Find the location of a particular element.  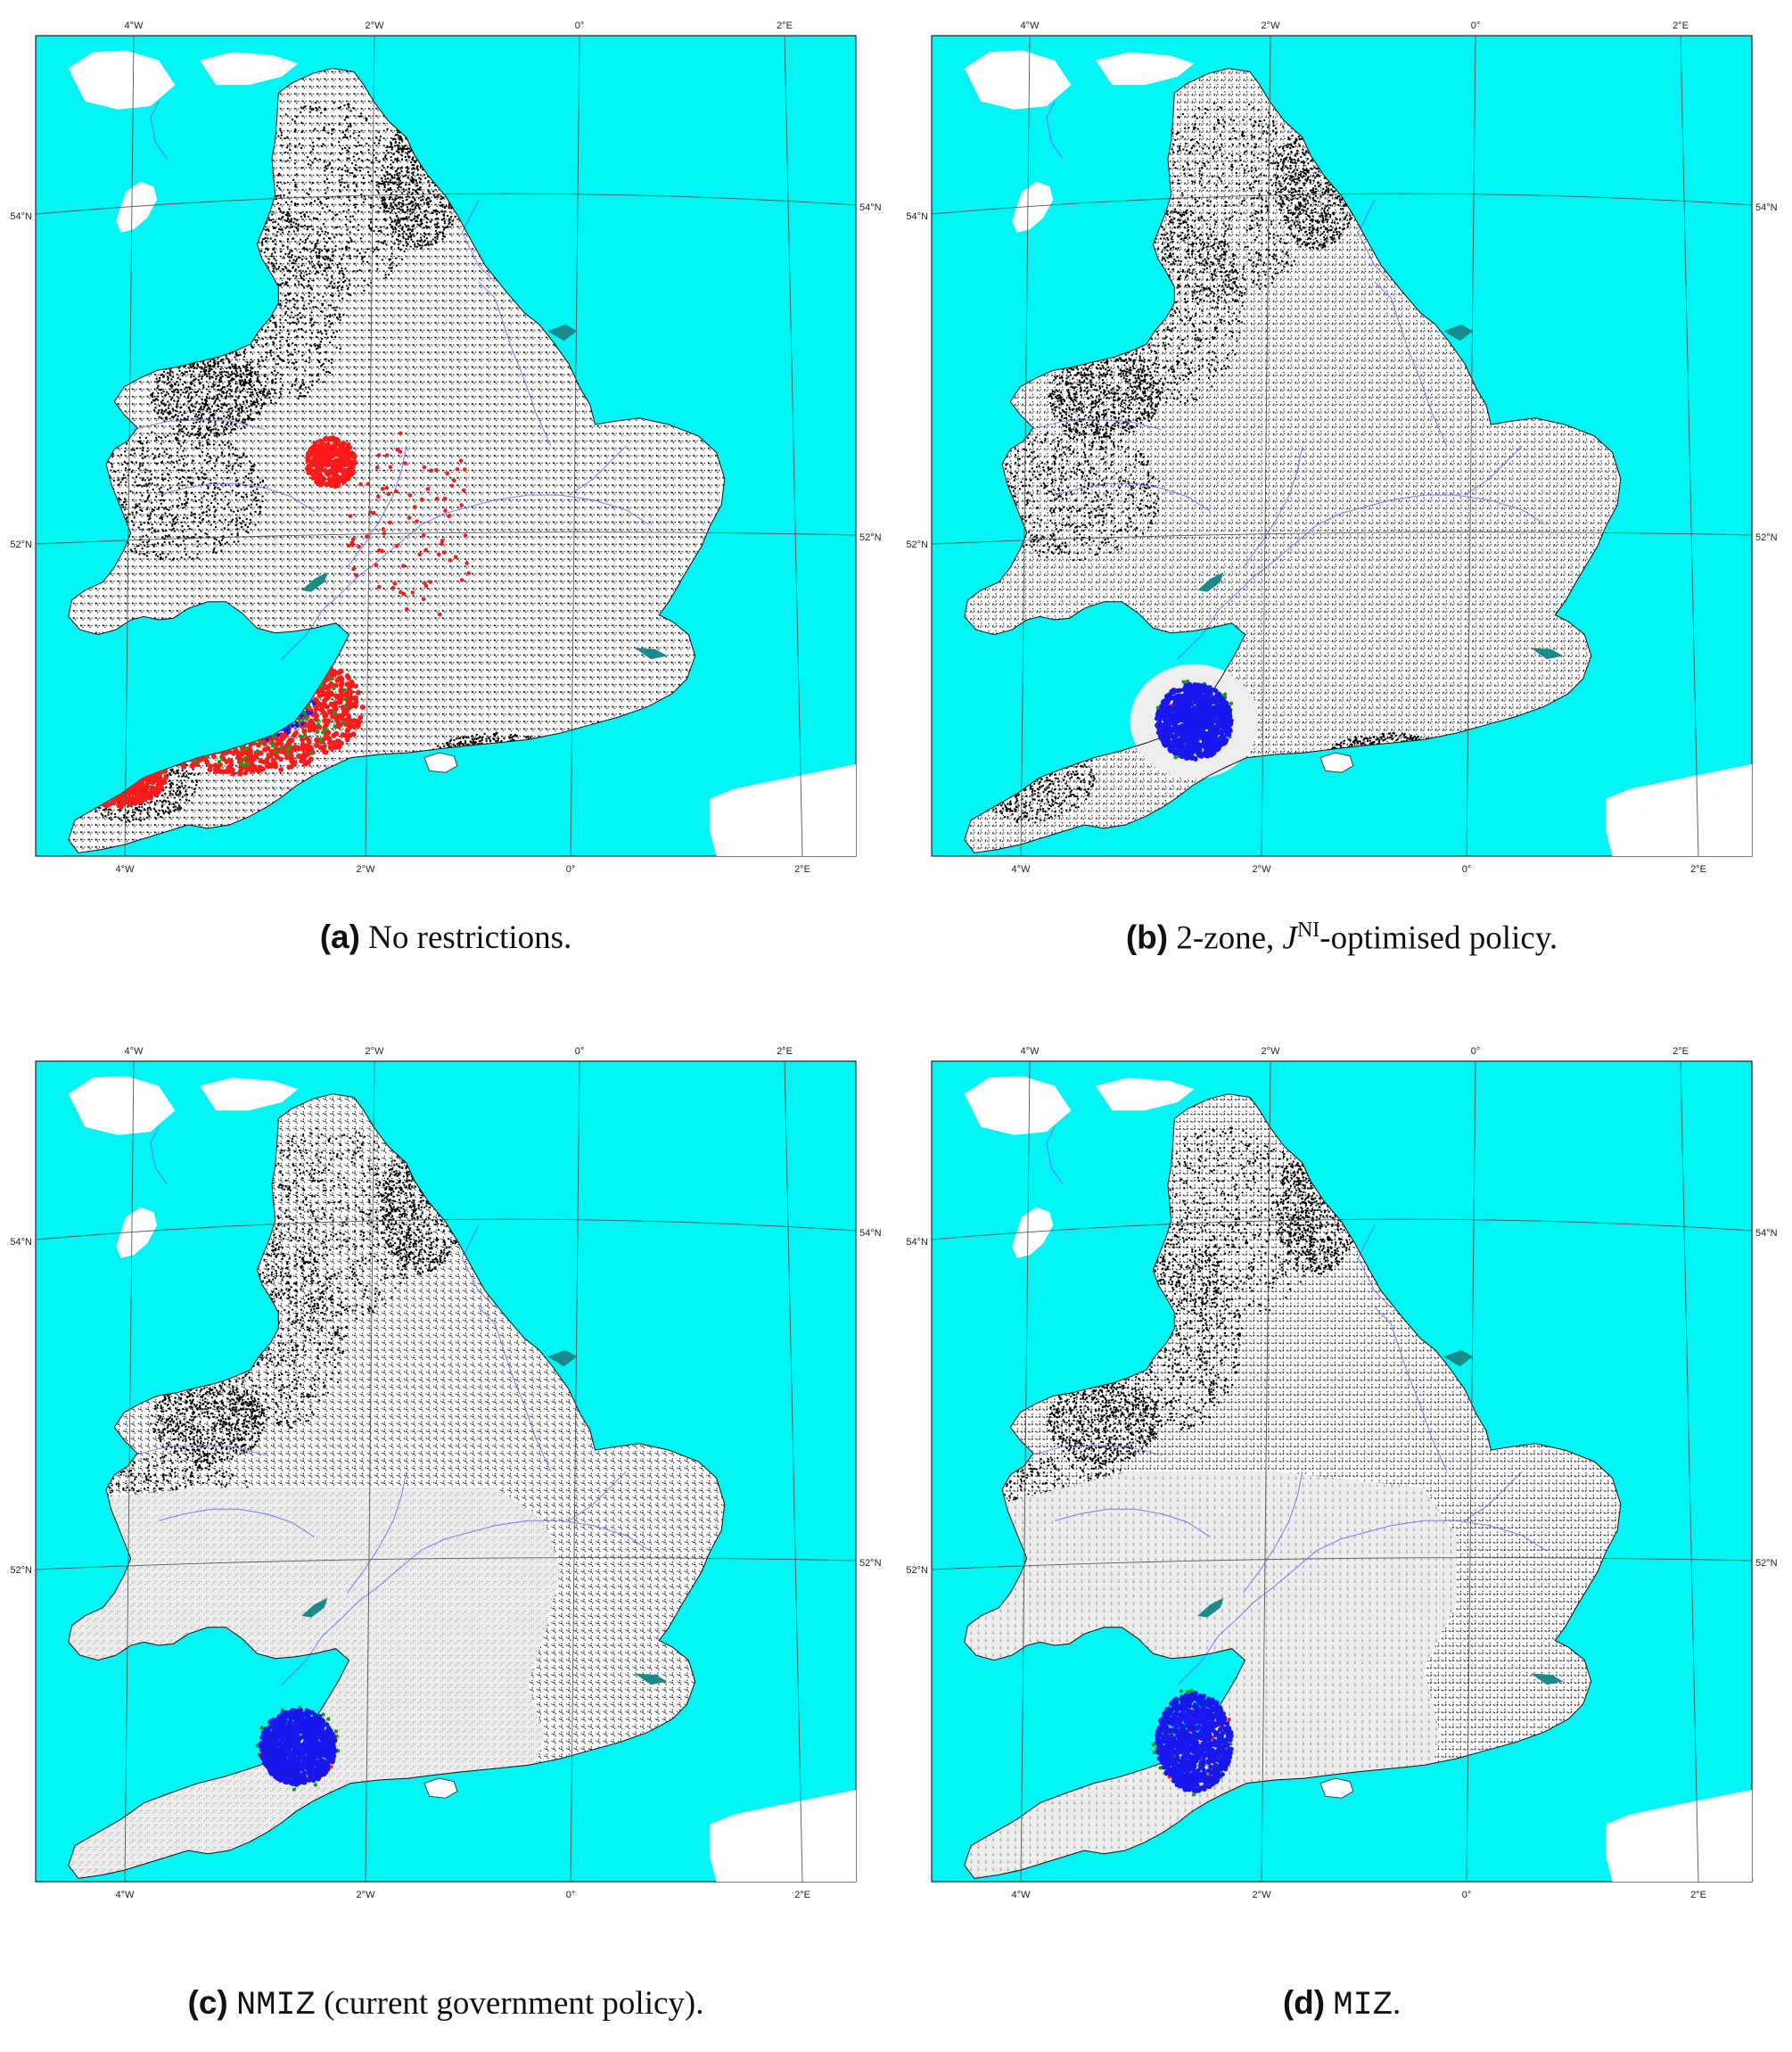

rivers-layer is located at coordinates (1288, 1451).